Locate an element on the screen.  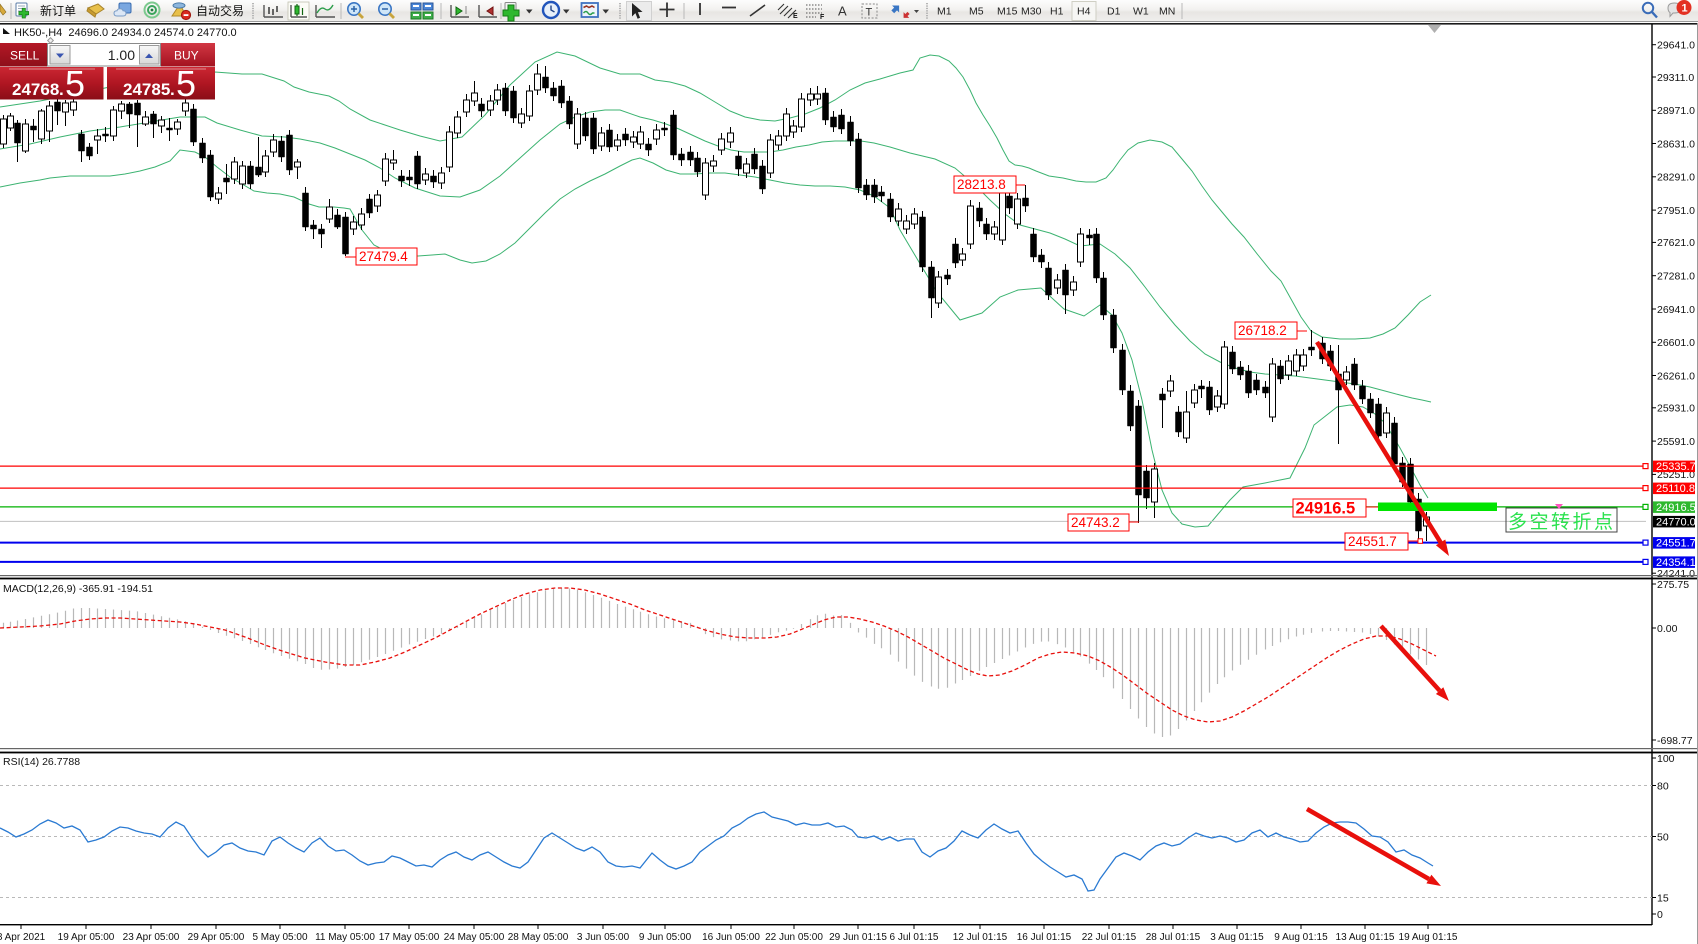
svg-text: 多空转折点 is located at coordinates (1562, 522).